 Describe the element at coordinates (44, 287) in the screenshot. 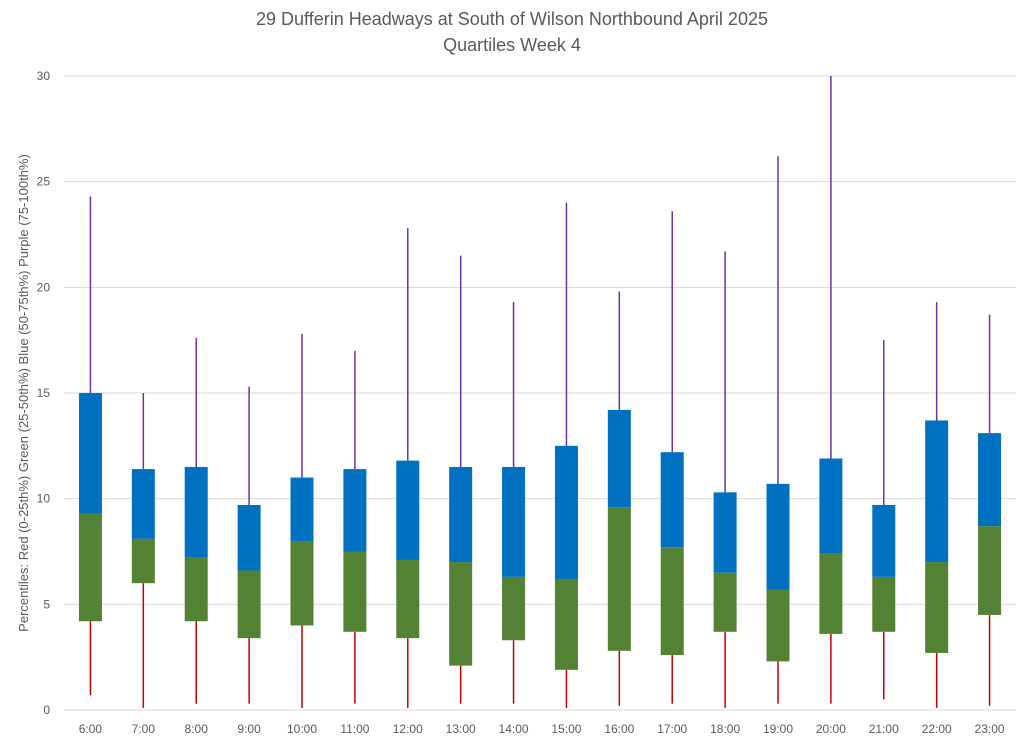

I see `y-tick-label: 20` at that location.